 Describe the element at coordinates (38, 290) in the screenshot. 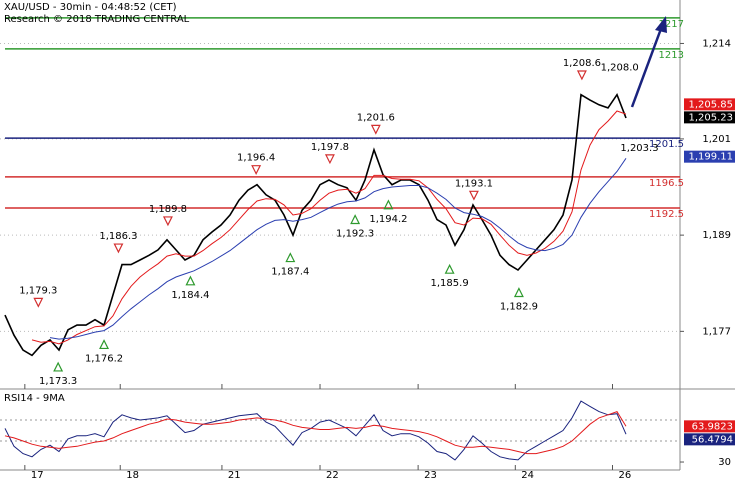

I see `high-label: 1,179.3` at that location.